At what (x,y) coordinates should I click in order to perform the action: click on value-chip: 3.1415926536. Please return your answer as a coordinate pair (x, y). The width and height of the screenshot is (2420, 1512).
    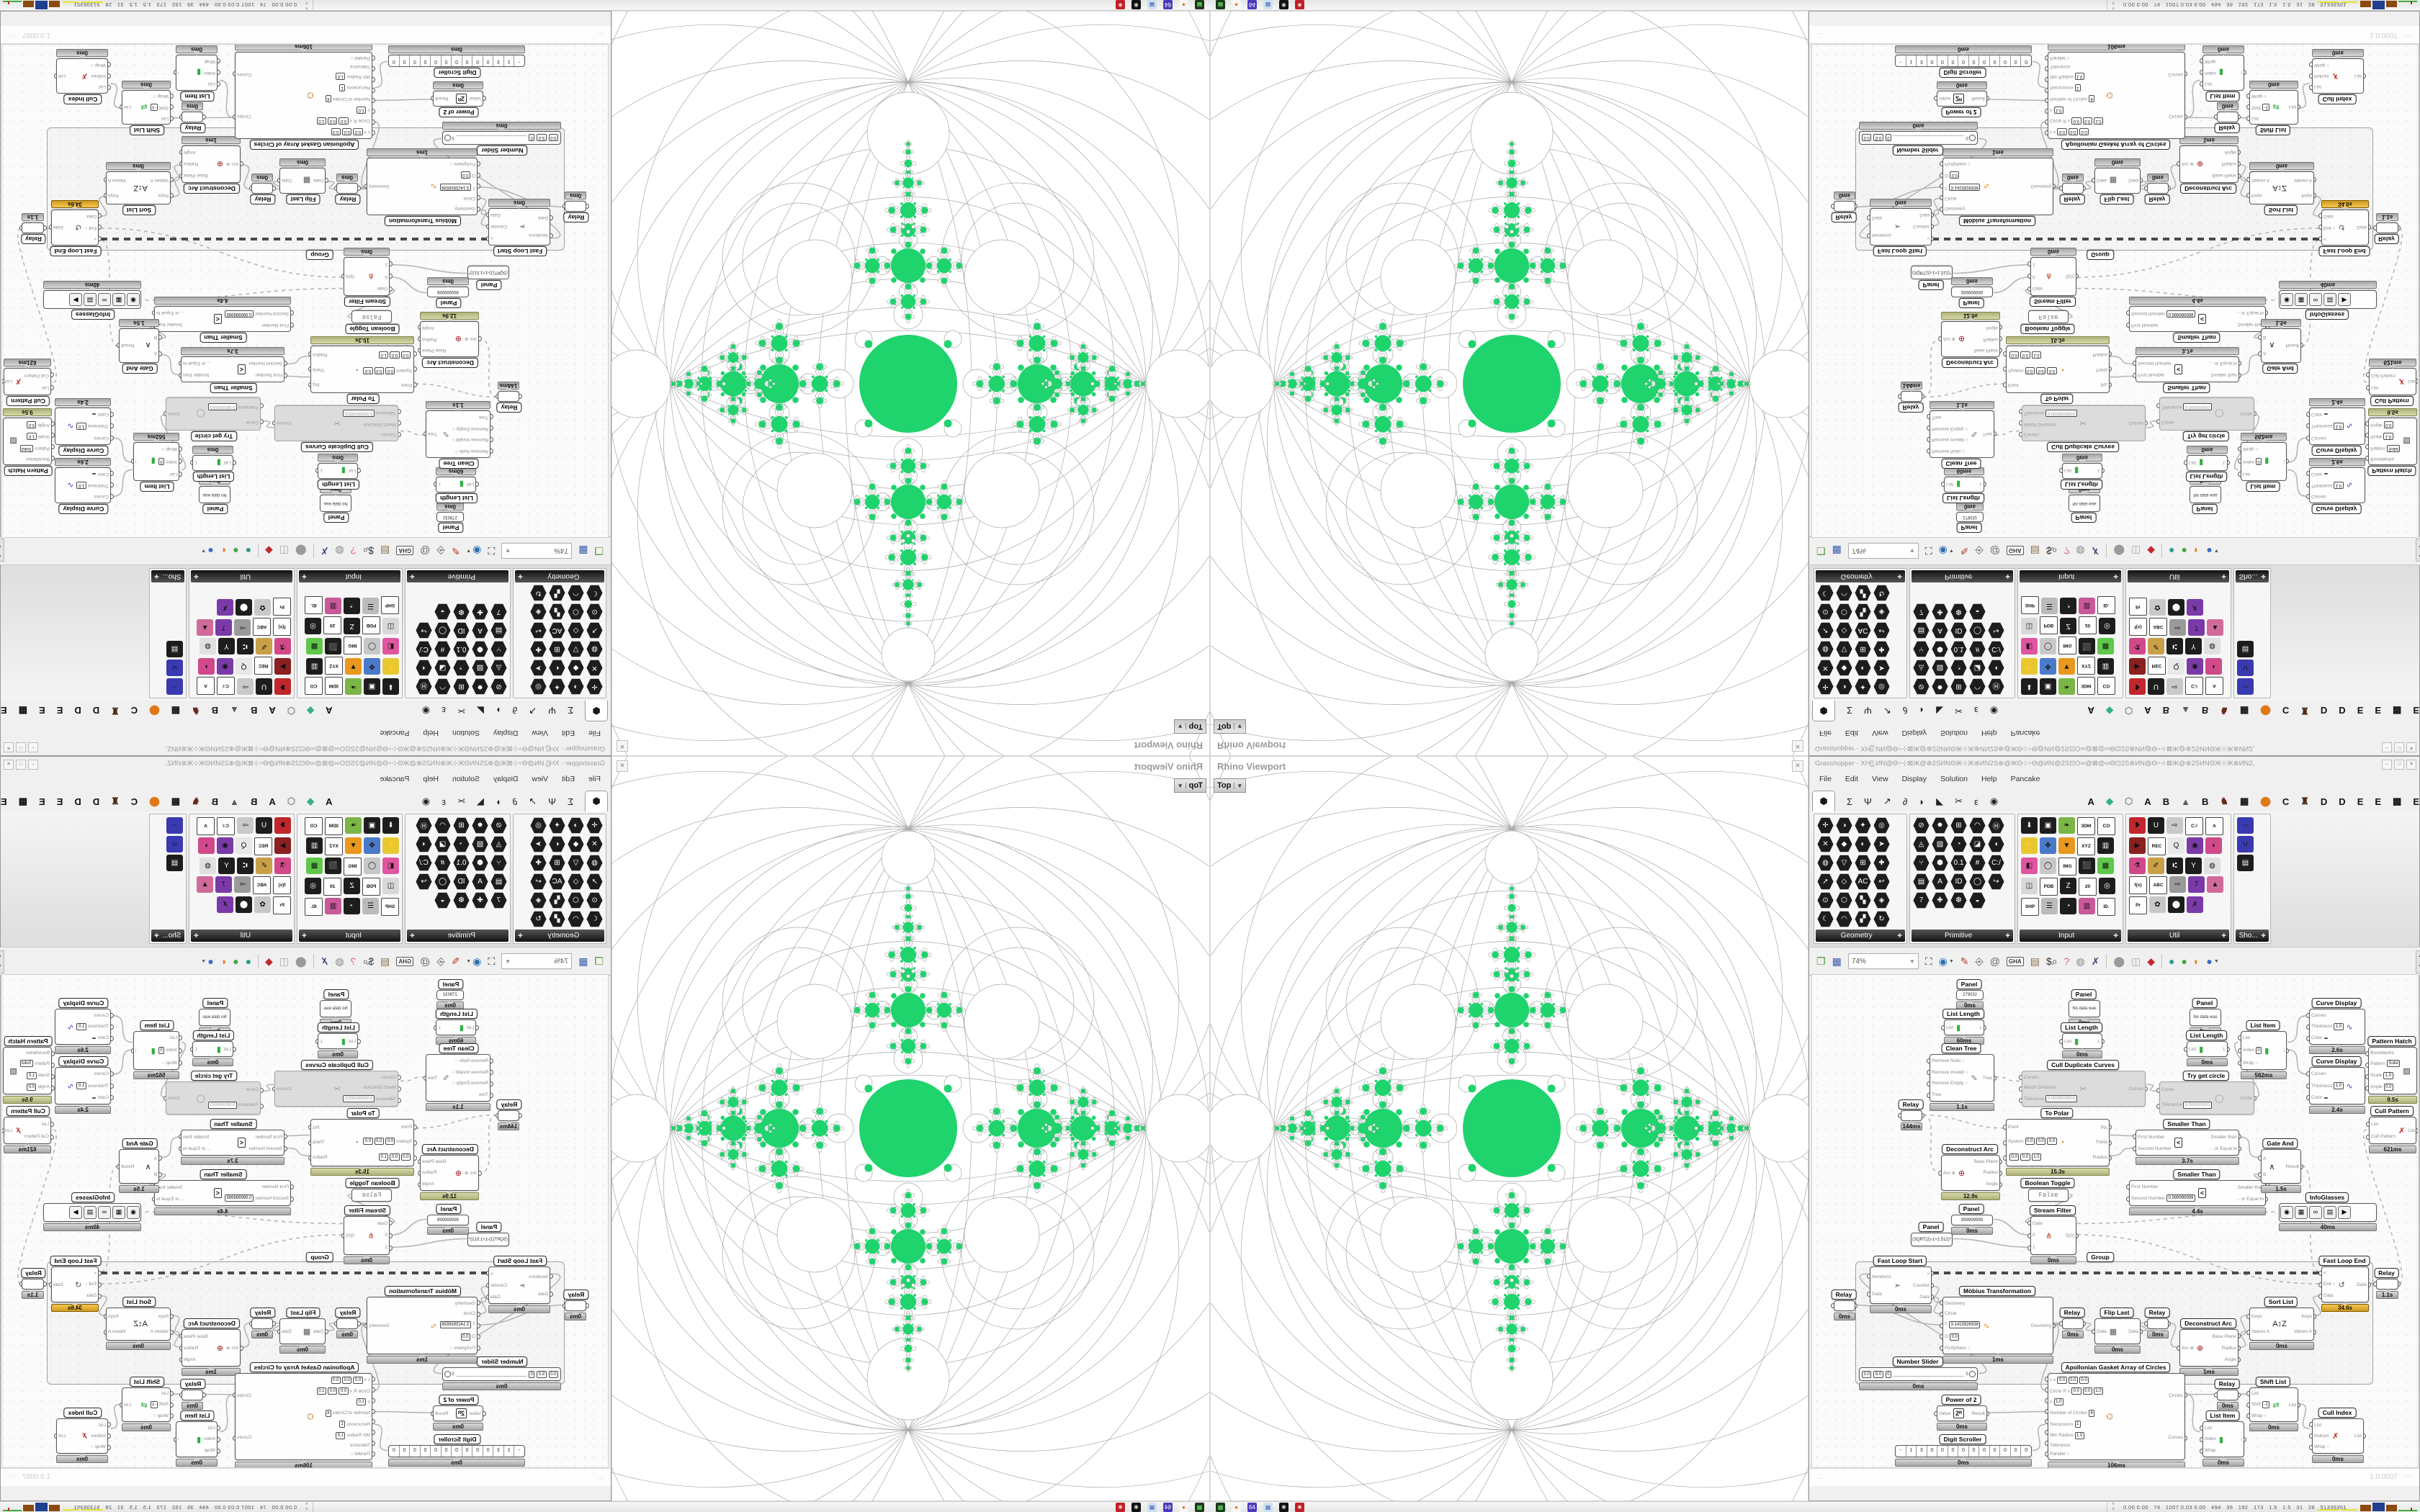
    Looking at the image, I should click on (455, 1324).